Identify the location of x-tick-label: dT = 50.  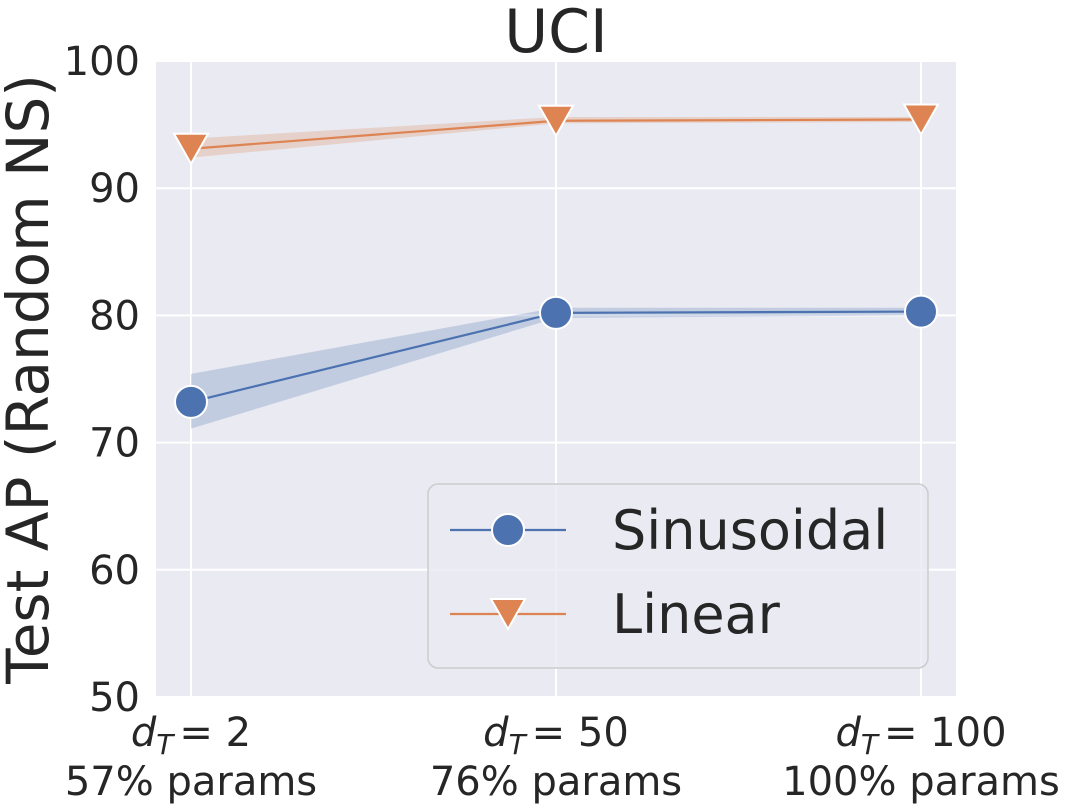
(556, 735).